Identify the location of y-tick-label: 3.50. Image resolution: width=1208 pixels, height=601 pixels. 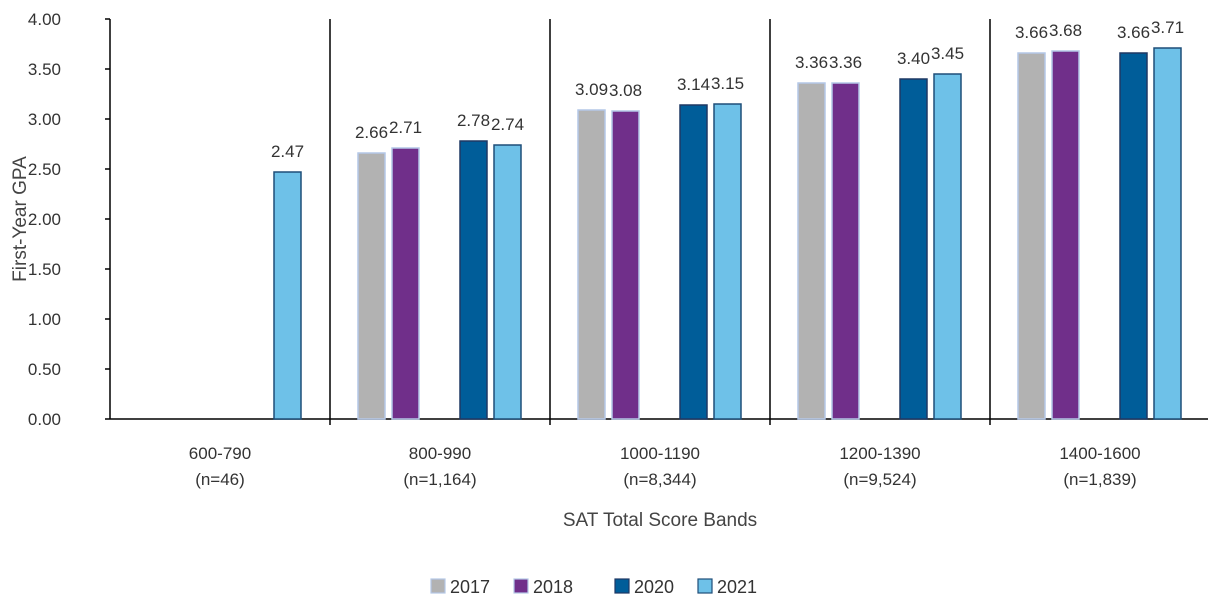
(44, 69).